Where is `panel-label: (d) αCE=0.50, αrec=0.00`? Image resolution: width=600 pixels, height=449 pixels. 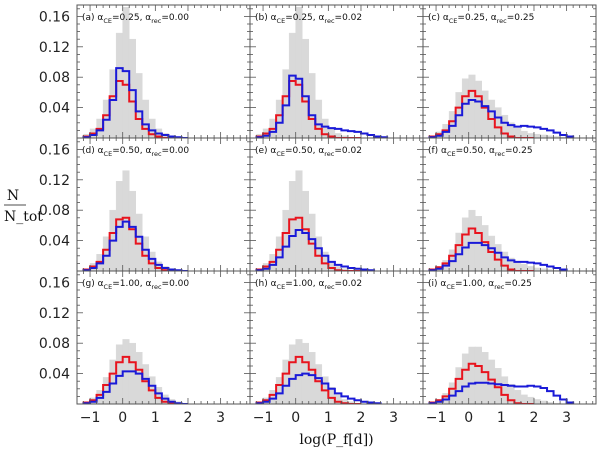 panel-label: (d) αCE=0.50, αrec=0.00 is located at coordinates (135, 152).